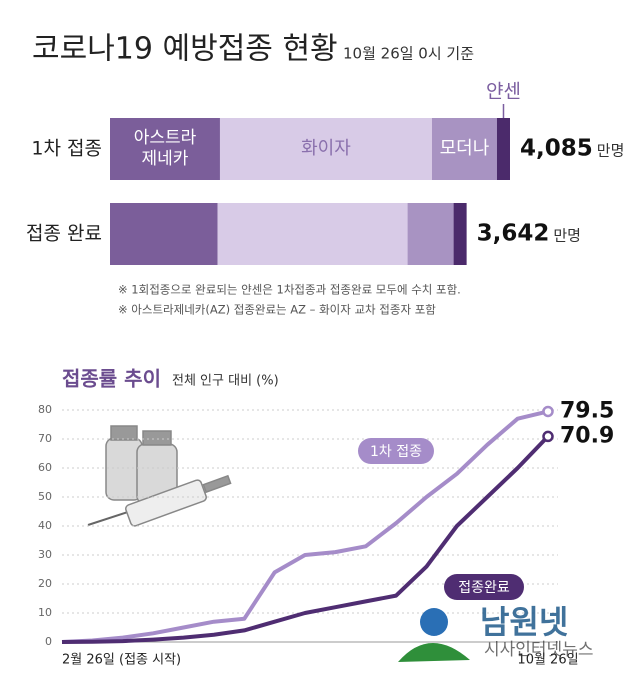  What do you see at coordinates (434, 622) in the screenshot?
I see `logo-globe` at bounding box center [434, 622].